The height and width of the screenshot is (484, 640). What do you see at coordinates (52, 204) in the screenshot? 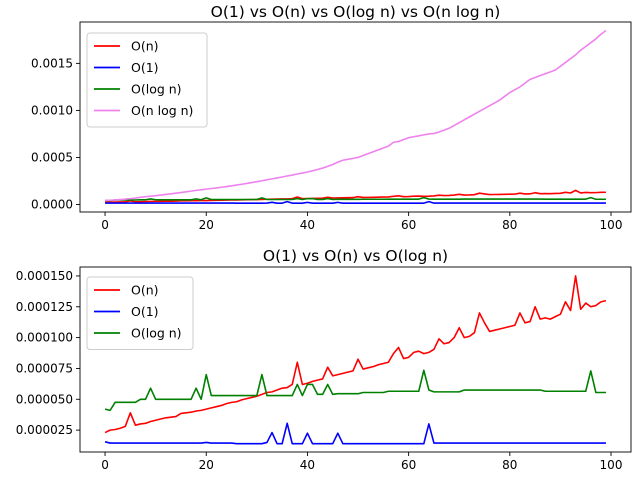
I see `y-tick-label: 0.0000` at bounding box center [52, 204].